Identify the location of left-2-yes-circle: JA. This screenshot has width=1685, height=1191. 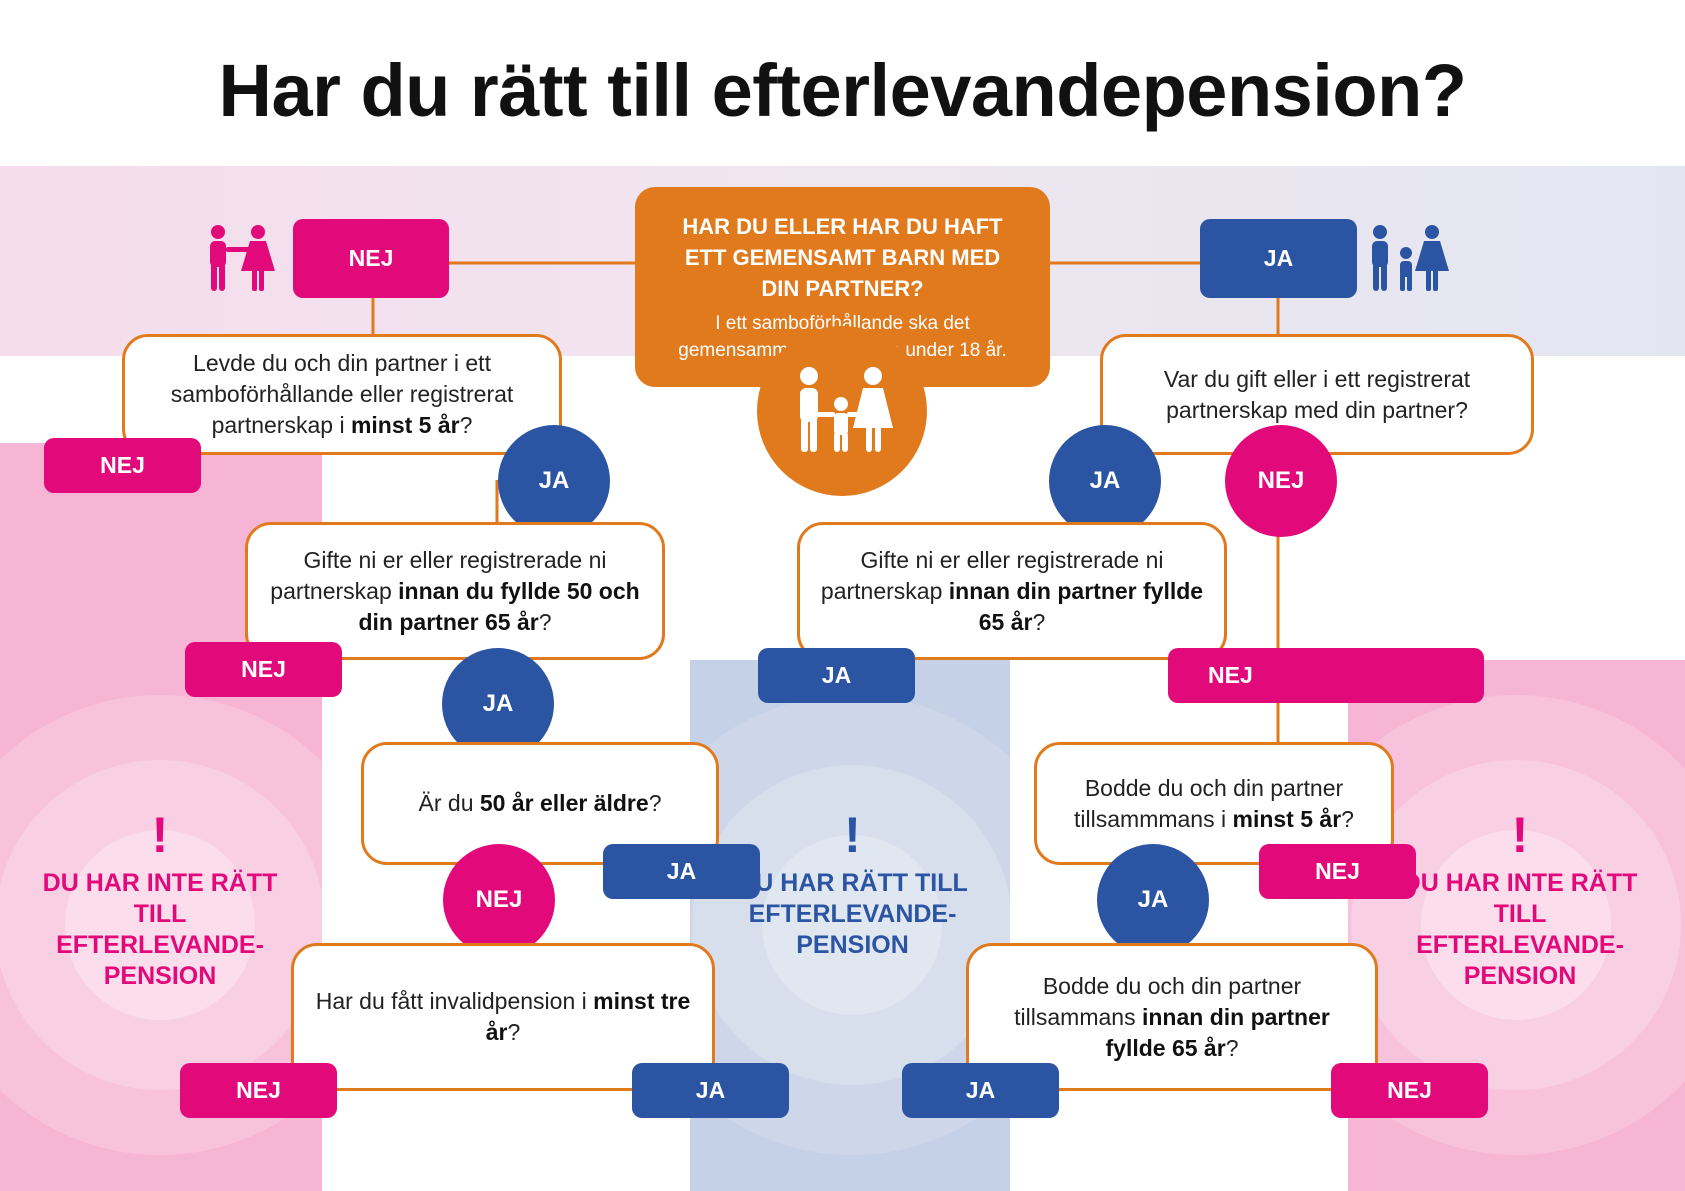
(498, 704).